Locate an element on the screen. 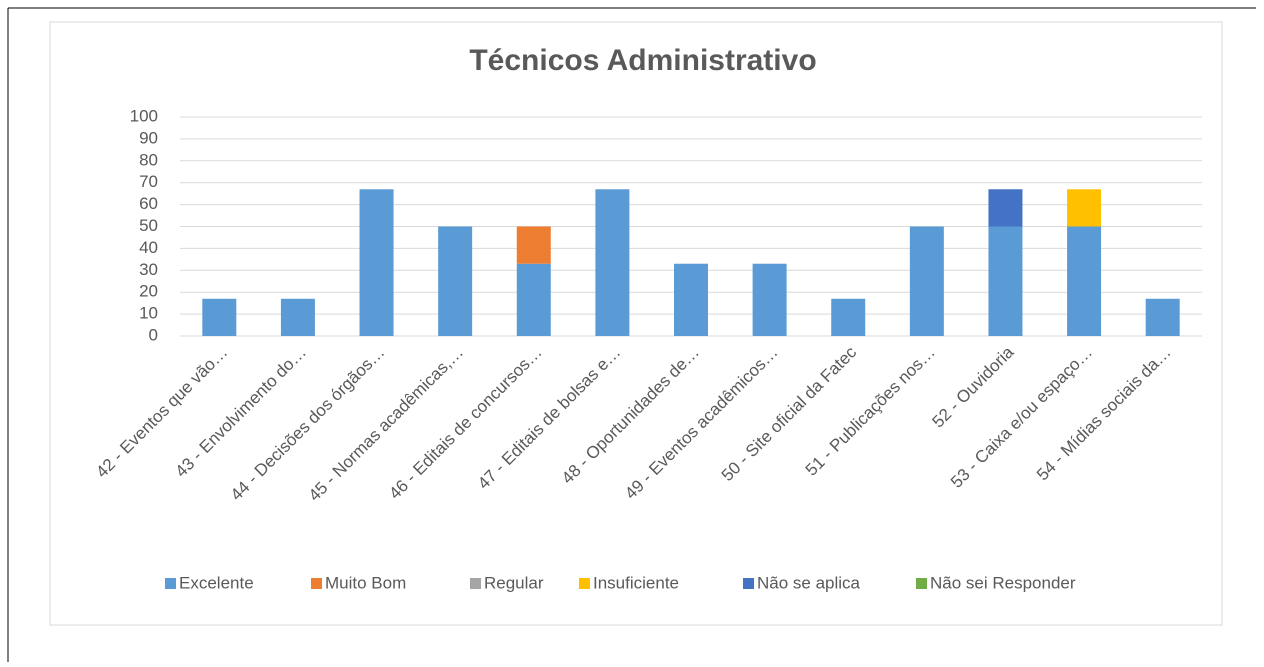 This screenshot has width=1264, height=667. y-tick-label: 30 is located at coordinates (148, 269).